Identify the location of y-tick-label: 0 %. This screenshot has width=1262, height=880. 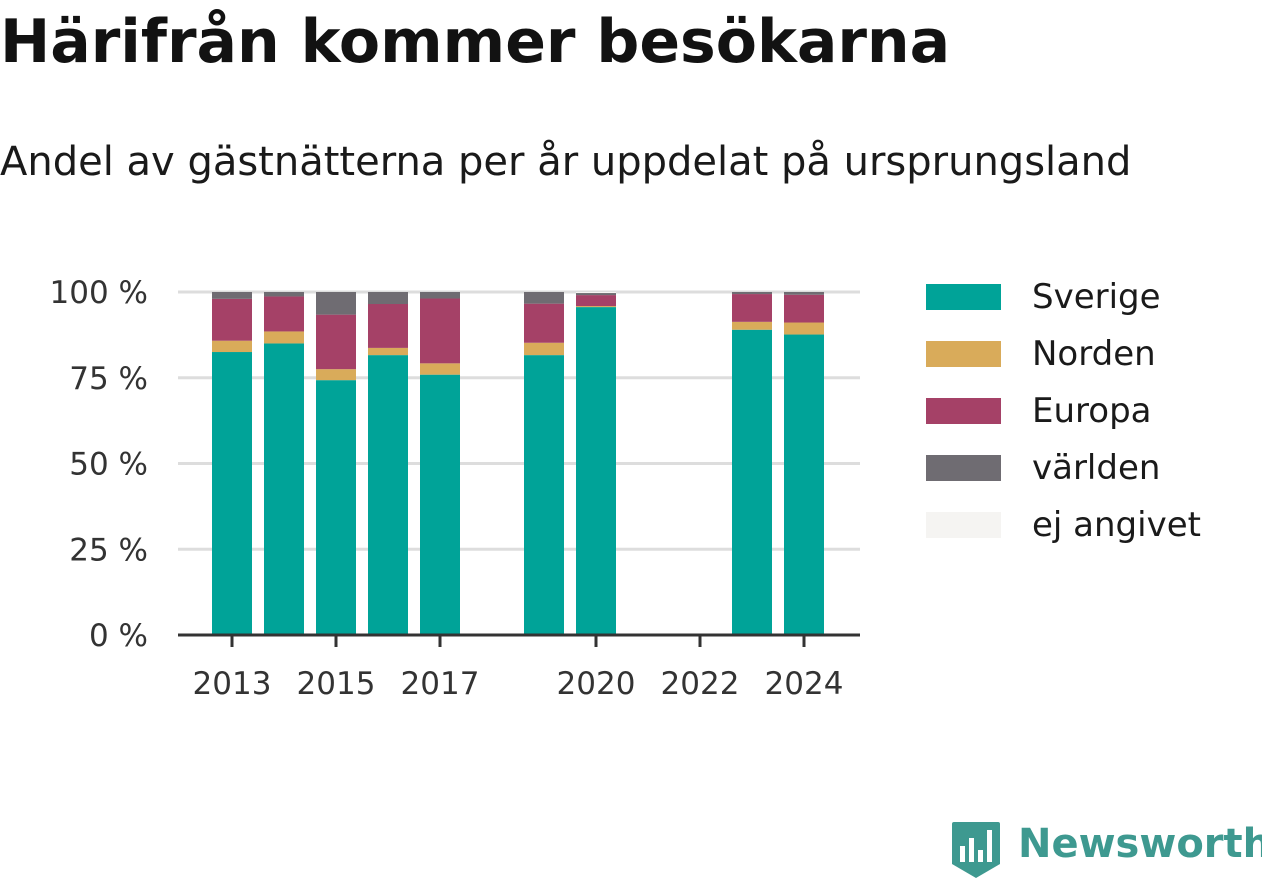
(118, 636).